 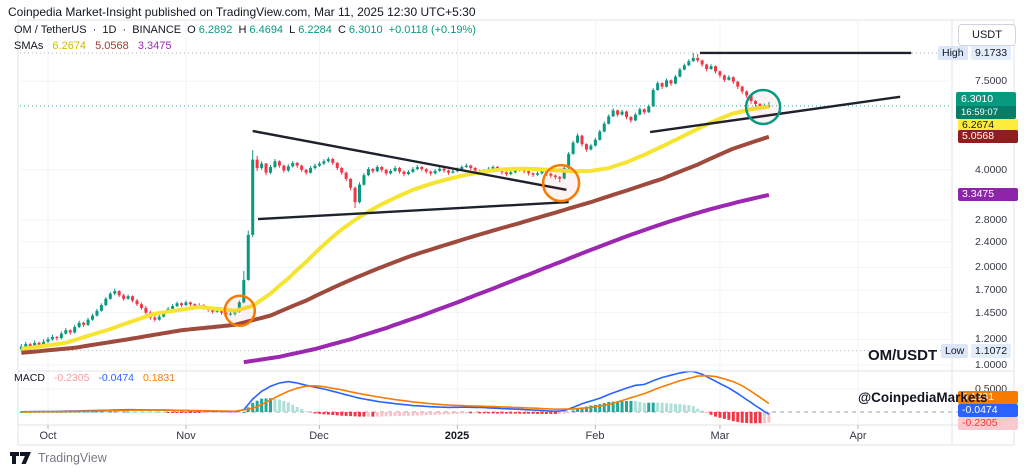 I want to click on high-chip-label: High, so click(x=953, y=53).